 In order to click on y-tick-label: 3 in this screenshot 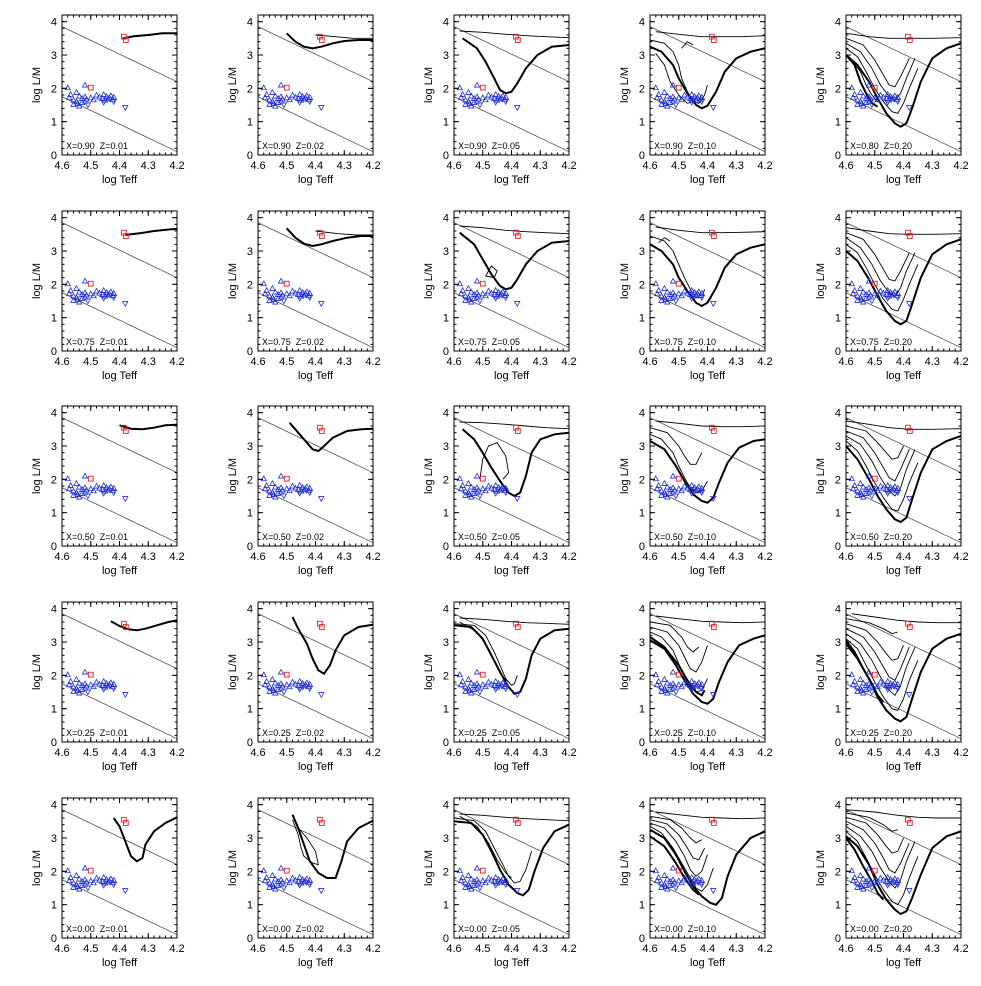, I will do `click(250, 839)`.